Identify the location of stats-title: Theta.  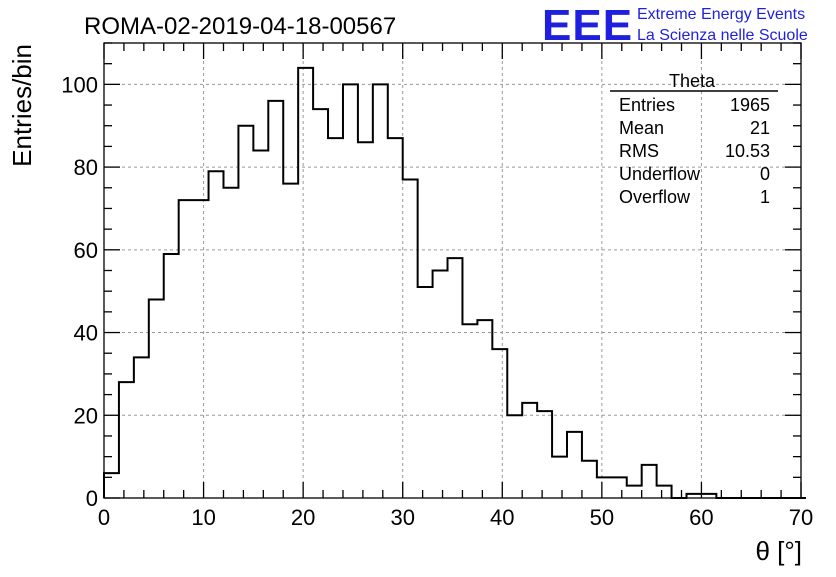
(692, 81).